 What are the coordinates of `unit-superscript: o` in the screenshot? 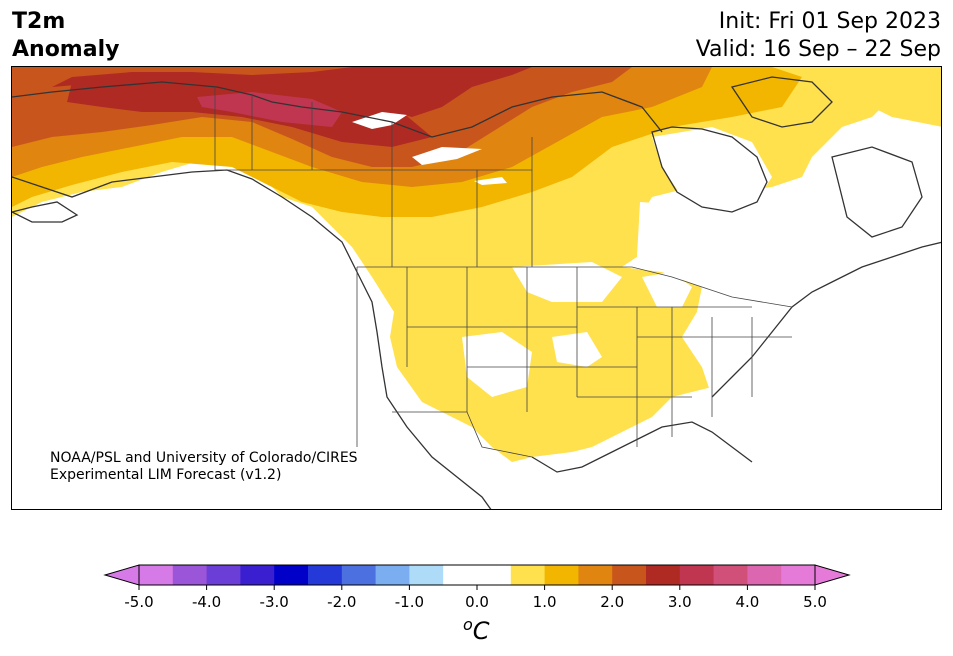 It's located at (468, 624).